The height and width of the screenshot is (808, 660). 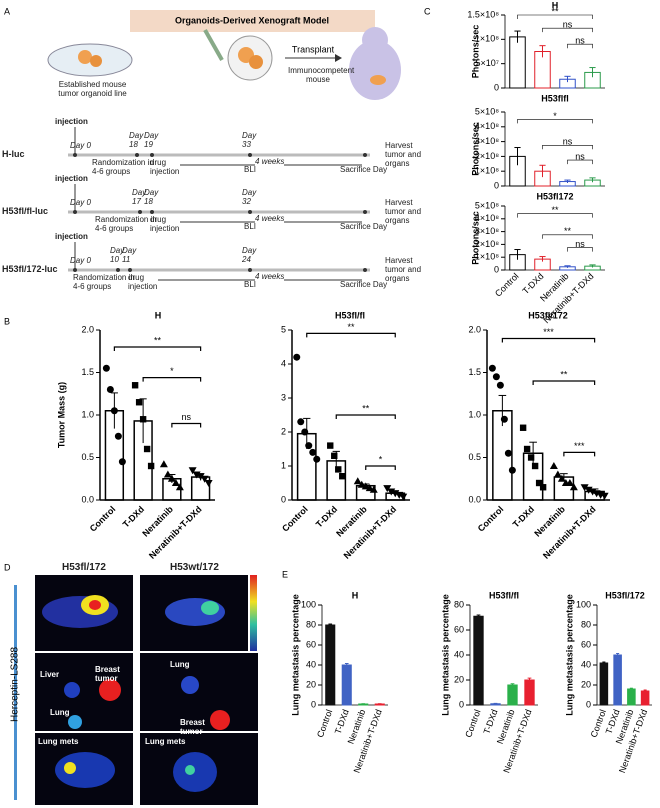 What do you see at coordinates (25, 211) in the screenshot?
I see `timeline-name: H53fl/fl-luc` at bounding box center [25, 211].